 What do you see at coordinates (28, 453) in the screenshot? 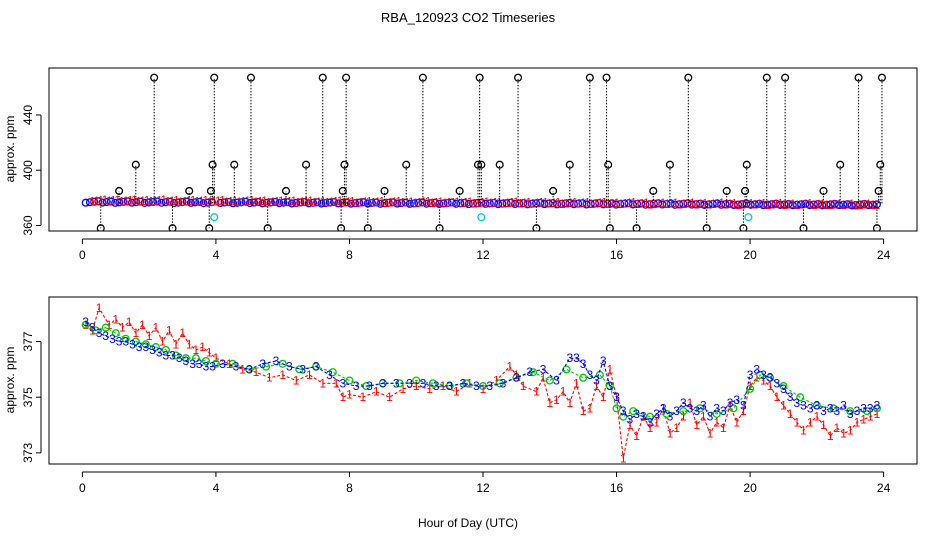
I see `bottom-y-tick-label: 373` at bounding box center [28, 453].